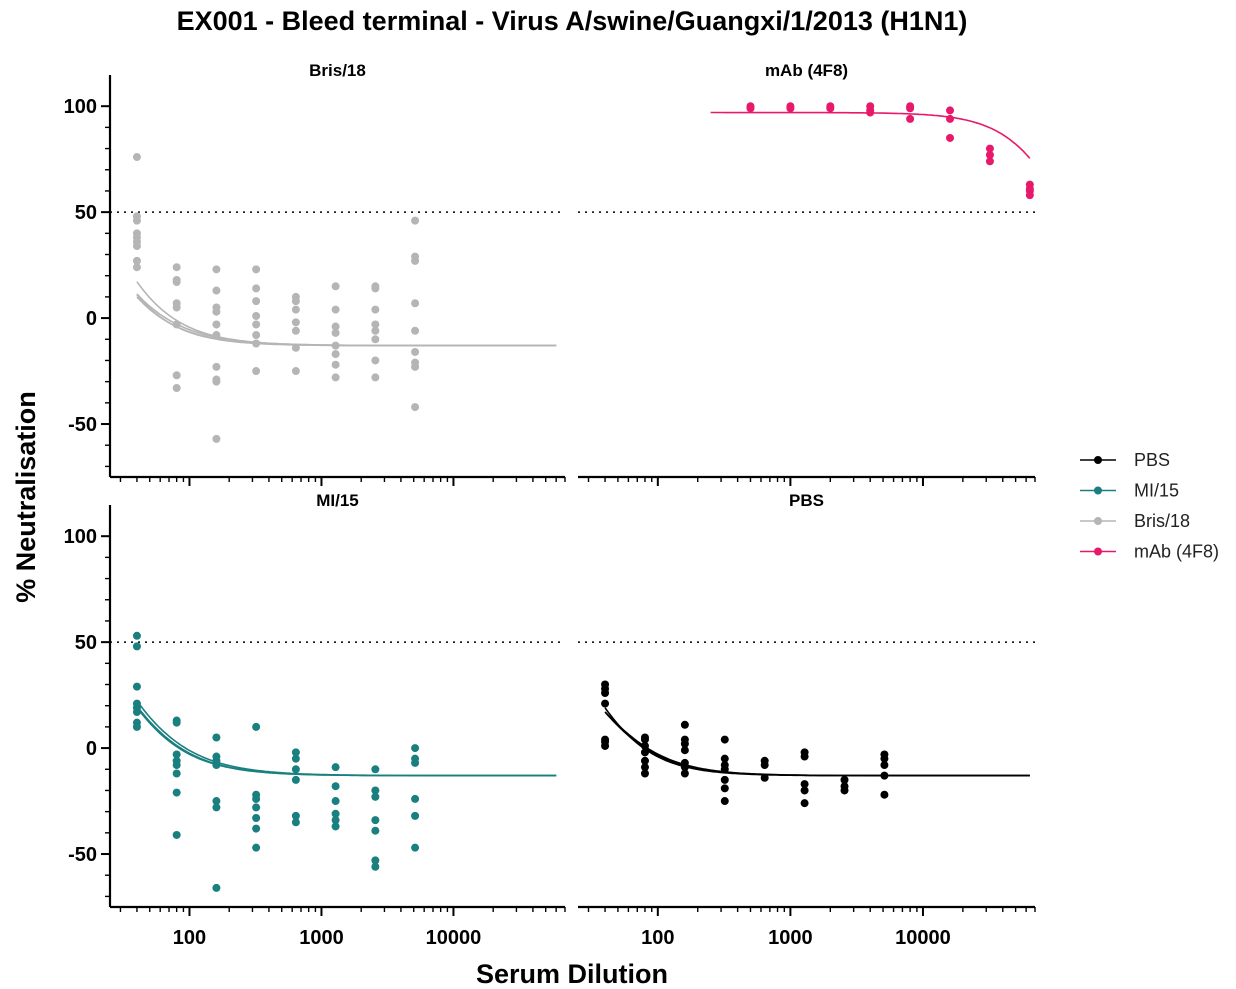 The image size is (1236, 989). I want to click on legend-label: Bris/18, so click(1162, 521).